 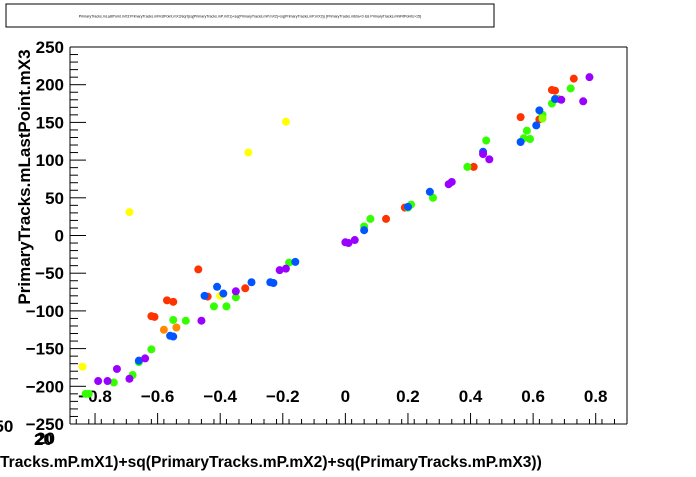 What do you see at coordinates (59, 236) in the screenshot?
I see `y-tick-label: 0` at bounding box center [59, 236].